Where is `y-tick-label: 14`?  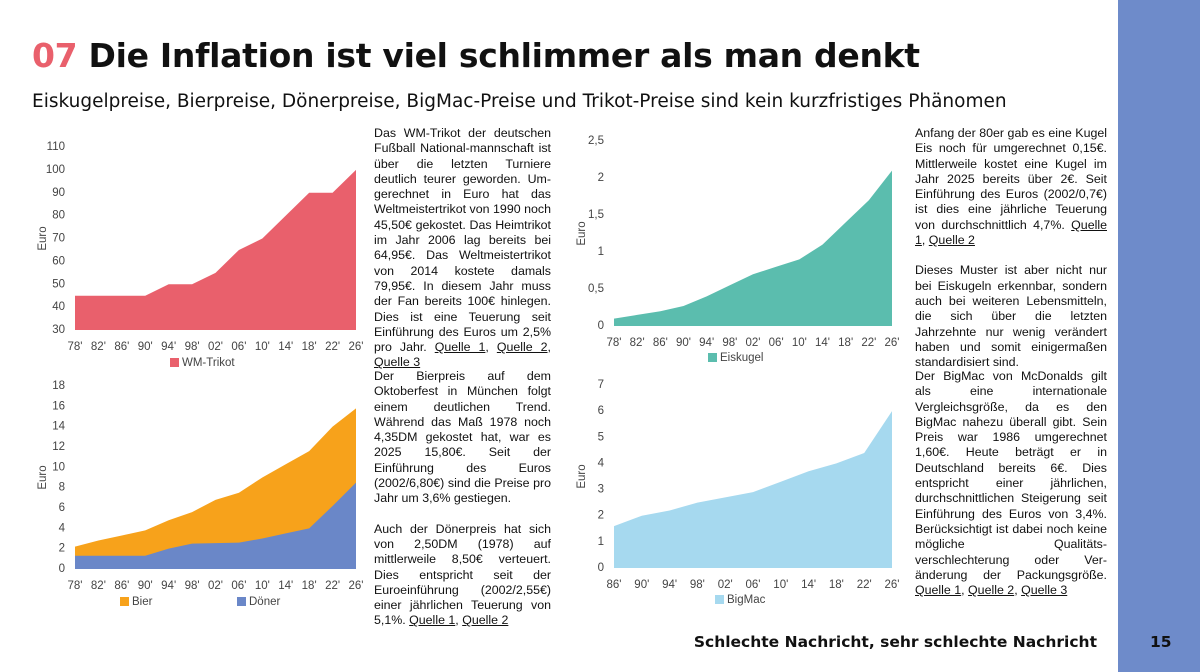 y-tick-label: 14 is located at coordinates (58, 427).